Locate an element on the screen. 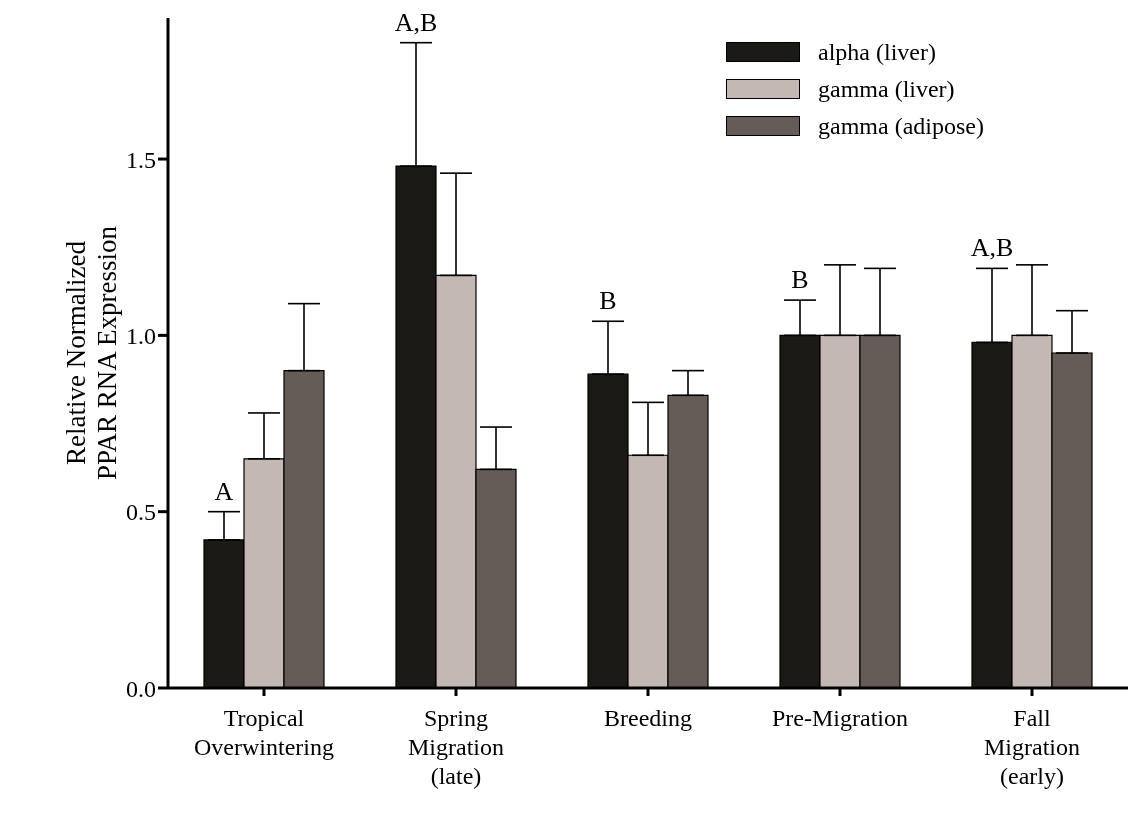 The width and height of the screenshot is (1138, 821). y-axis-title: Relative Normalized PPAR RNA Expression is located at coordinates (91, 353).